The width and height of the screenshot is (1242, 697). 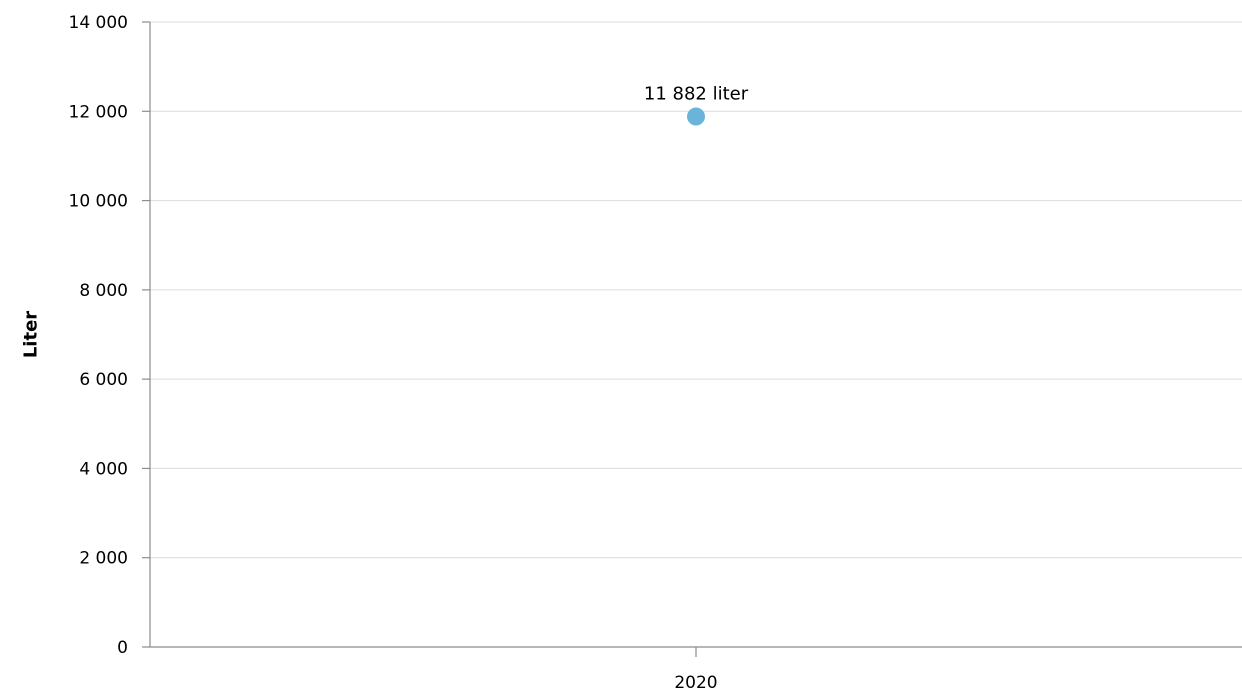 I want to click on y-tick-label: 0, so click(x=122, y=648).